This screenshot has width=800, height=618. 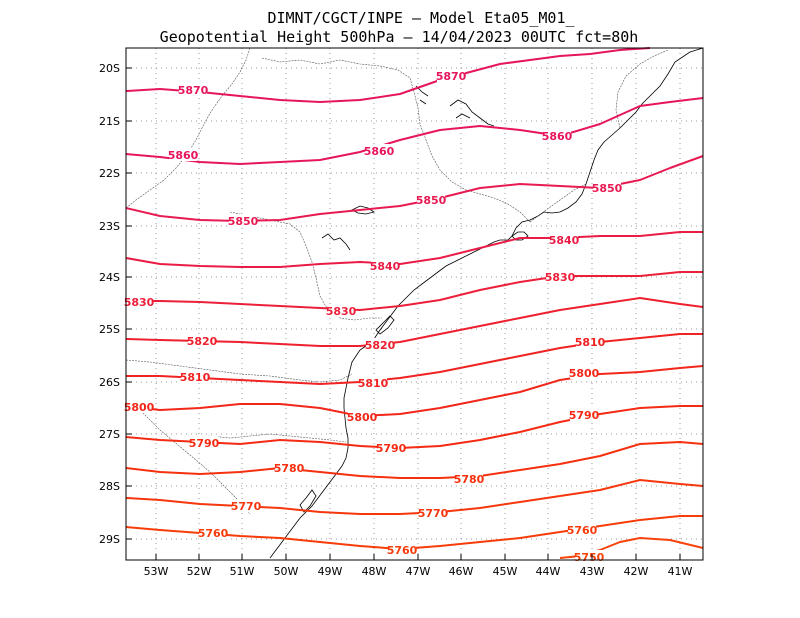 What do you see at coordinates (188, 128) in the screenshot?
I see `state-border-ms-sp` at bounding box center [188, 128].